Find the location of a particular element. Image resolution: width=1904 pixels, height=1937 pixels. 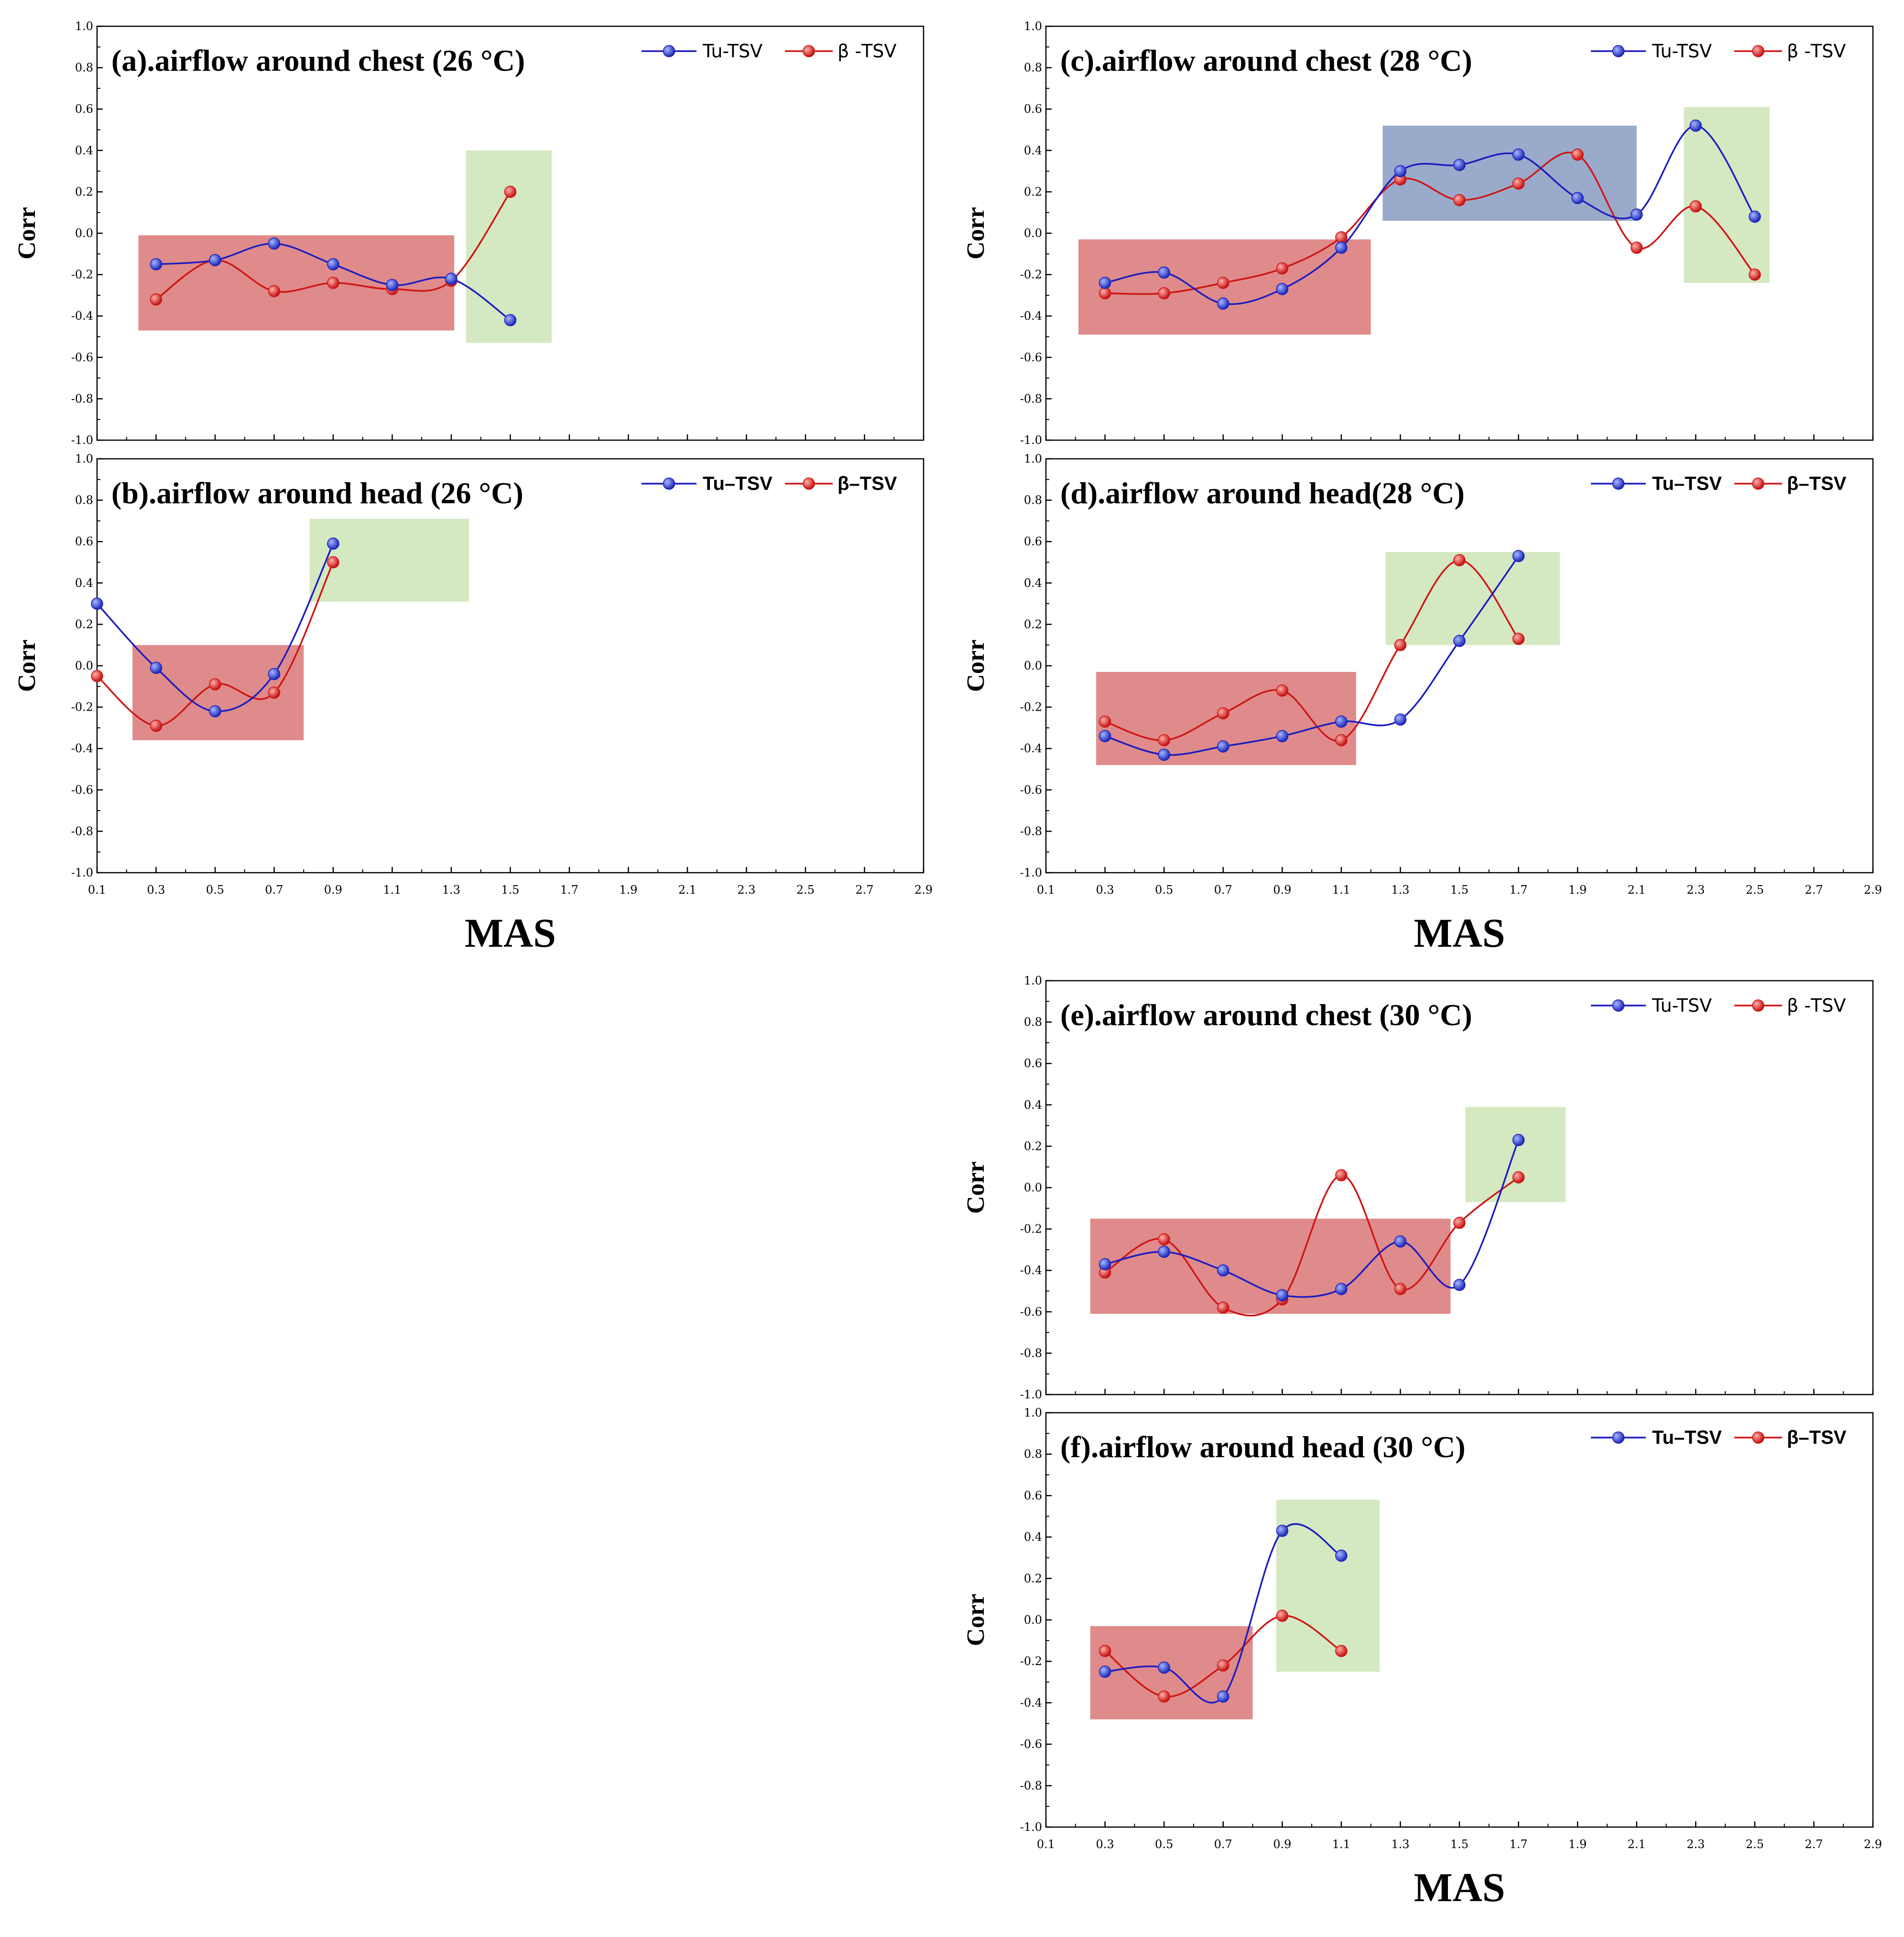

panel-title: (d).airflow around head(28 °C) is located at coordinates (1262, 493).